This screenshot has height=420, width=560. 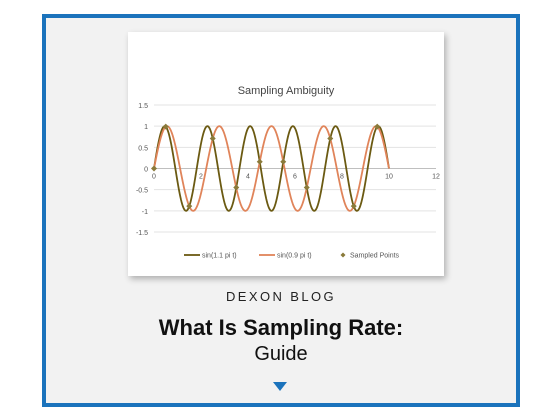 I want to click on legend-swatch, so click(x=343, y=255).